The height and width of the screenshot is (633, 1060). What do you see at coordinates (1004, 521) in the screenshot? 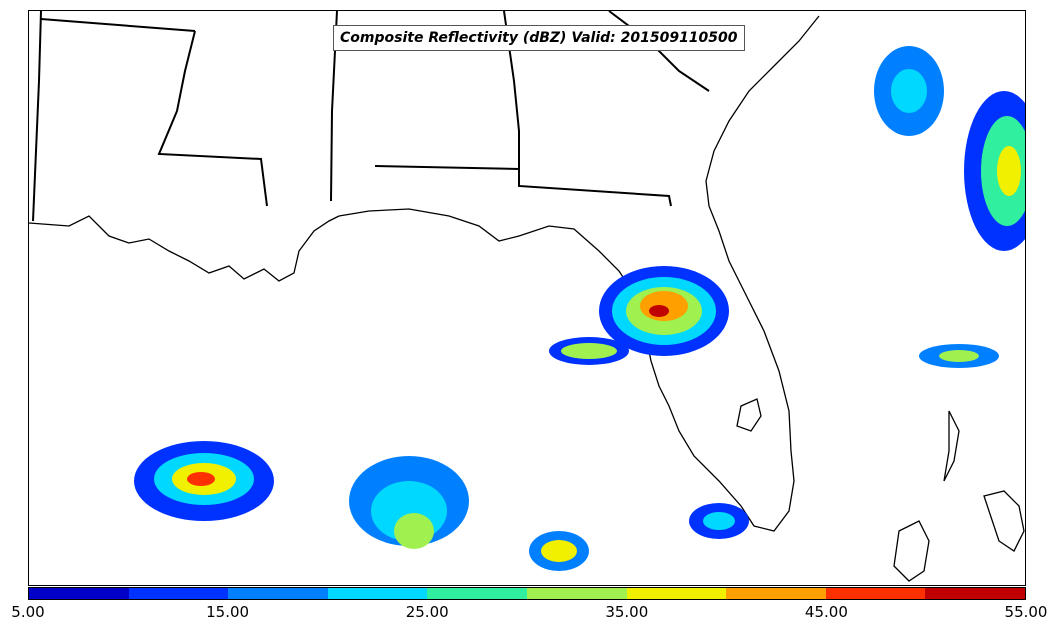
I see `andros-island` at bounding box center [1004, 521].